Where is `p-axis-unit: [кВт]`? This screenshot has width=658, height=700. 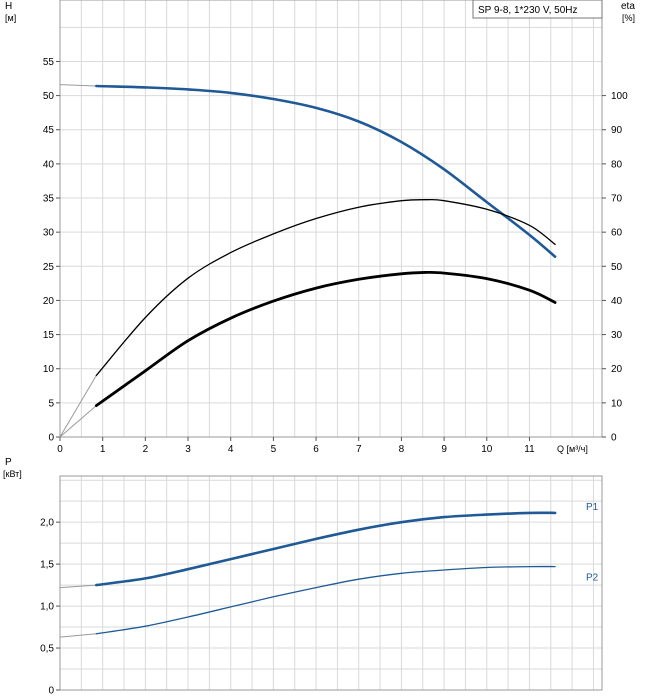 p-axis-unit: [кВт] is located at coordinates (12, 474).